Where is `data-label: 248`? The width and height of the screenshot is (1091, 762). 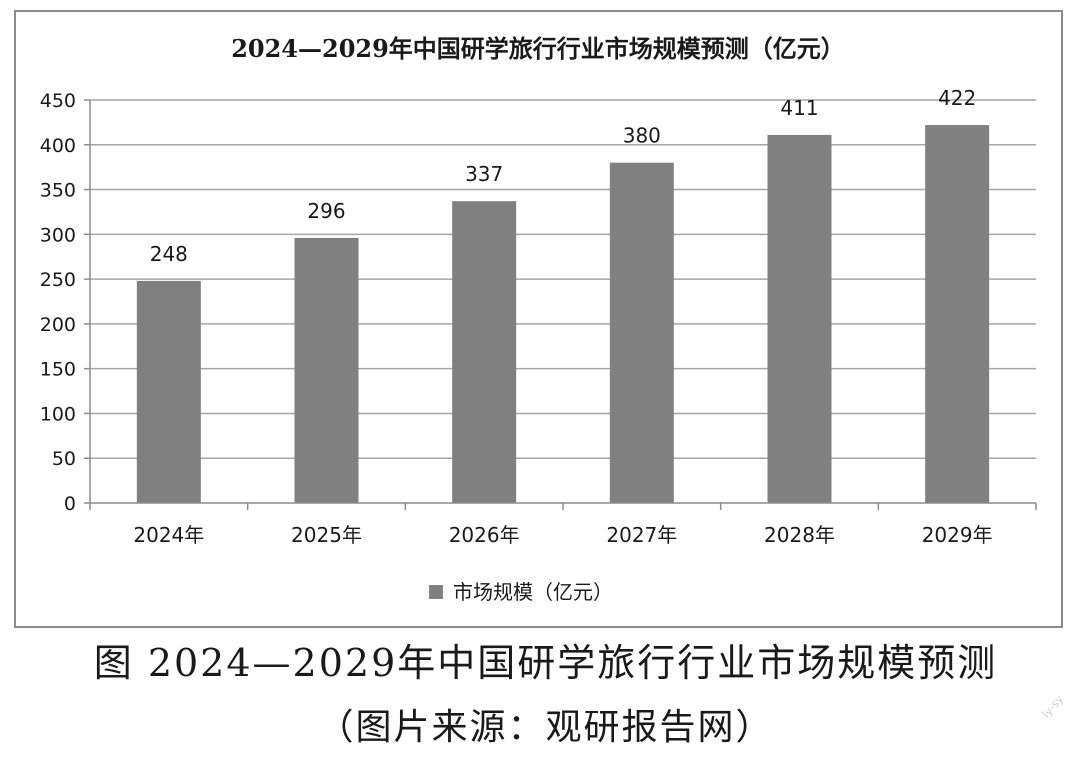 data-label: 248 is located at coordinates (169, 254).